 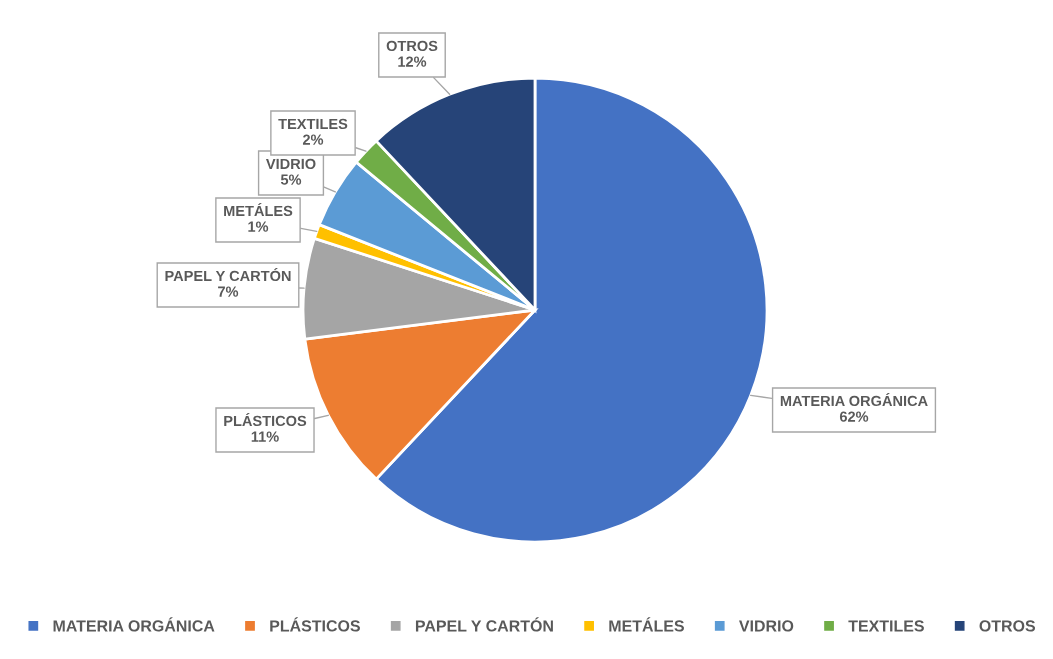 I want to click on data-label: 7%, so click(x=228, y=291).